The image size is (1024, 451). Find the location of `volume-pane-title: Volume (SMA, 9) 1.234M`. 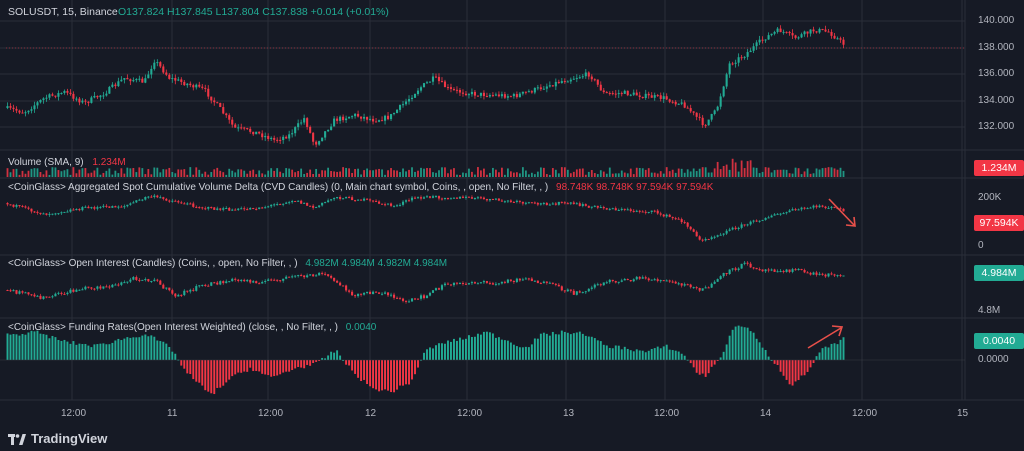

volume-pane-title: Volume (SMA, 9) 1.234M is located at coordinates (67, 163).